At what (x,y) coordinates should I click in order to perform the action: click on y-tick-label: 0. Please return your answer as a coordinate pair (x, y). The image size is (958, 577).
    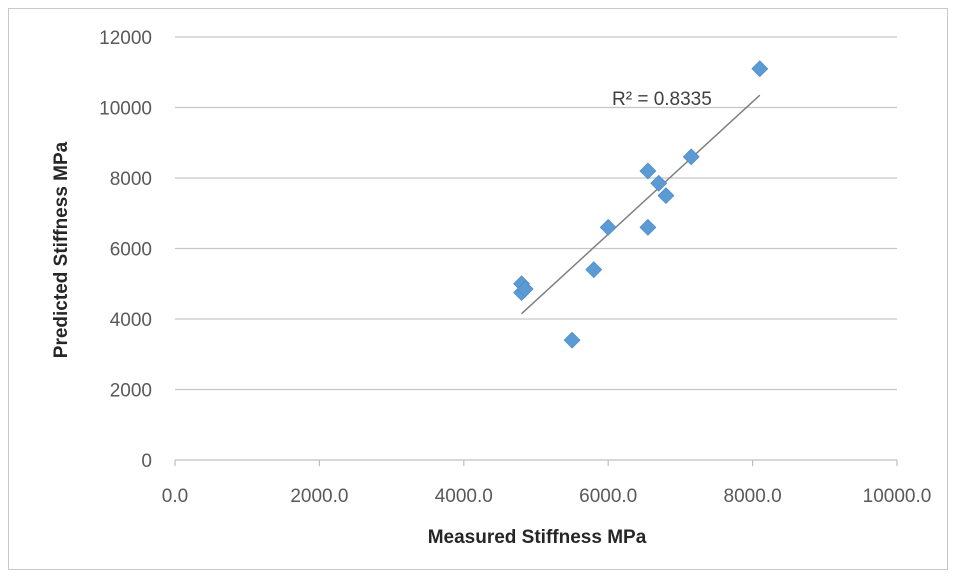
    Looking at the image, I should click on (146, 461).